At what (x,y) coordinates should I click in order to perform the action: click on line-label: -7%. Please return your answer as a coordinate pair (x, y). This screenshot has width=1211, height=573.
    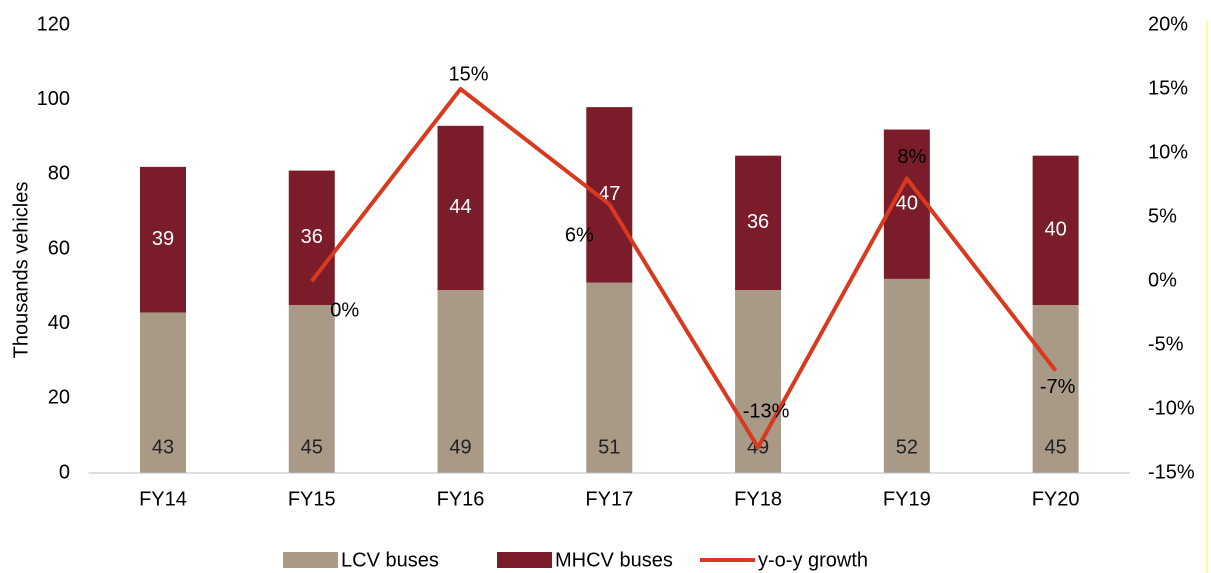
    Looking at the image, I should click on (1058, 387).